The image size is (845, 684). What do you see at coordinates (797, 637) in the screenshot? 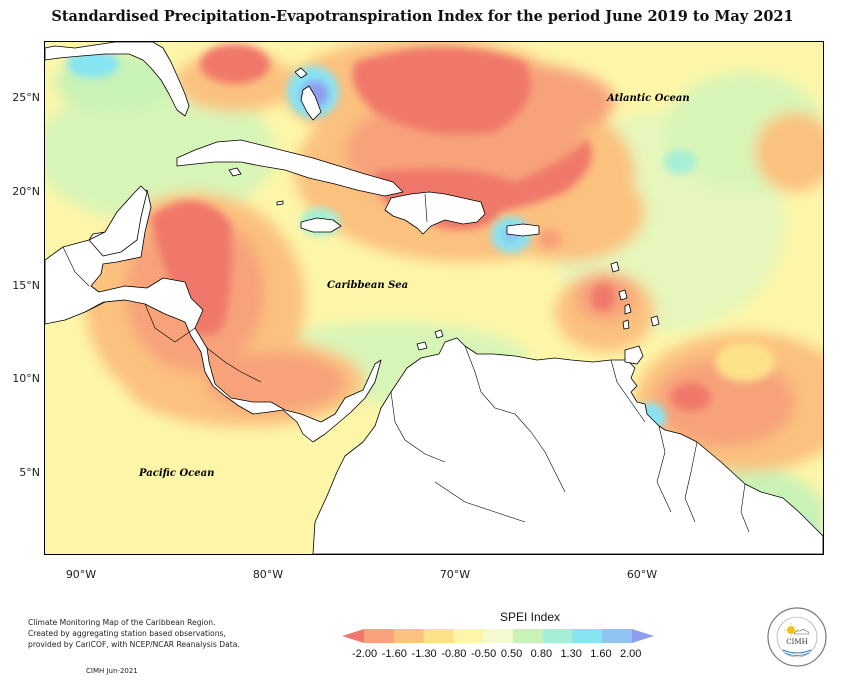
I see `cimh-logo: CIMH` at bounding box center [797, 637].